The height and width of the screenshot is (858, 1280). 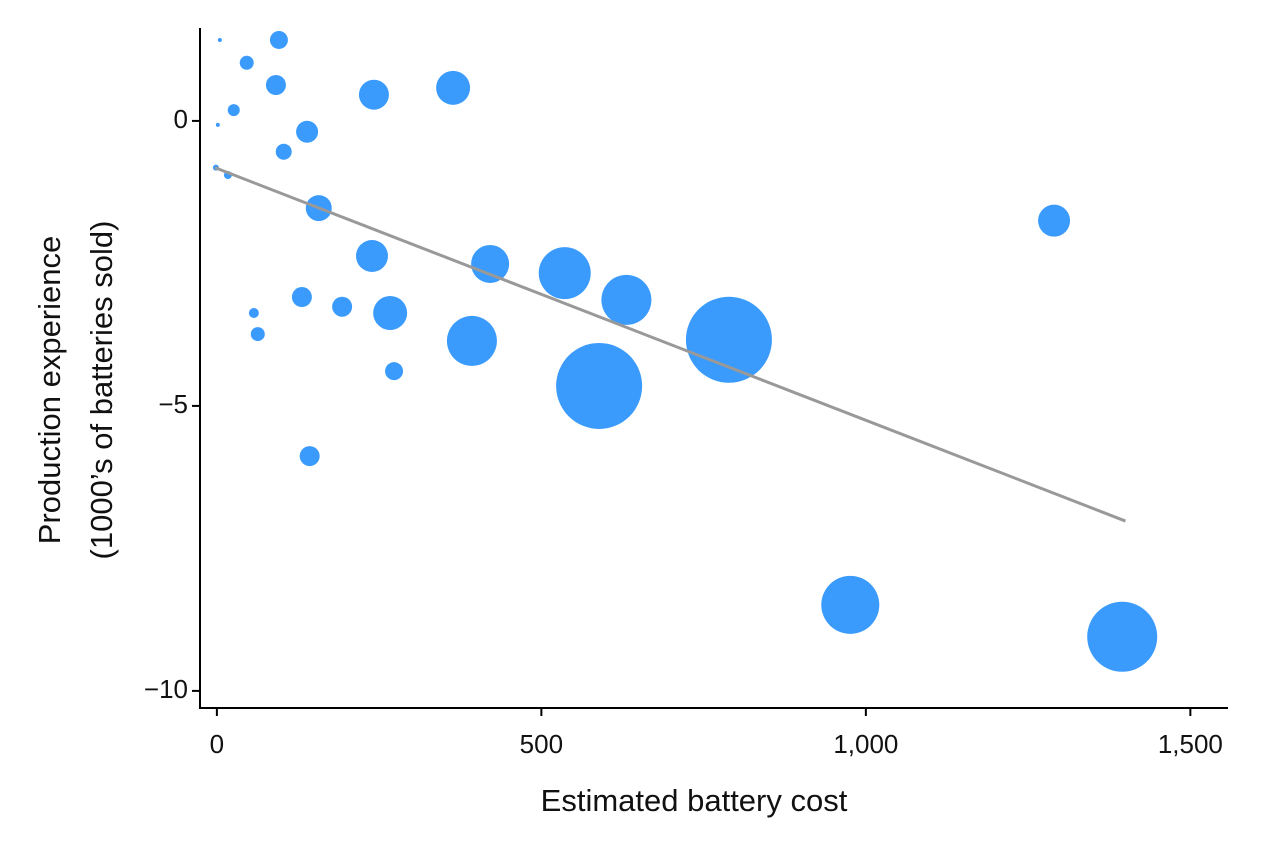 What do you see at coordinates (101, 390) in the screenshot?
I see `y-axis-label: (1000’s of batteries sold)` at bounding box center [101, 390].